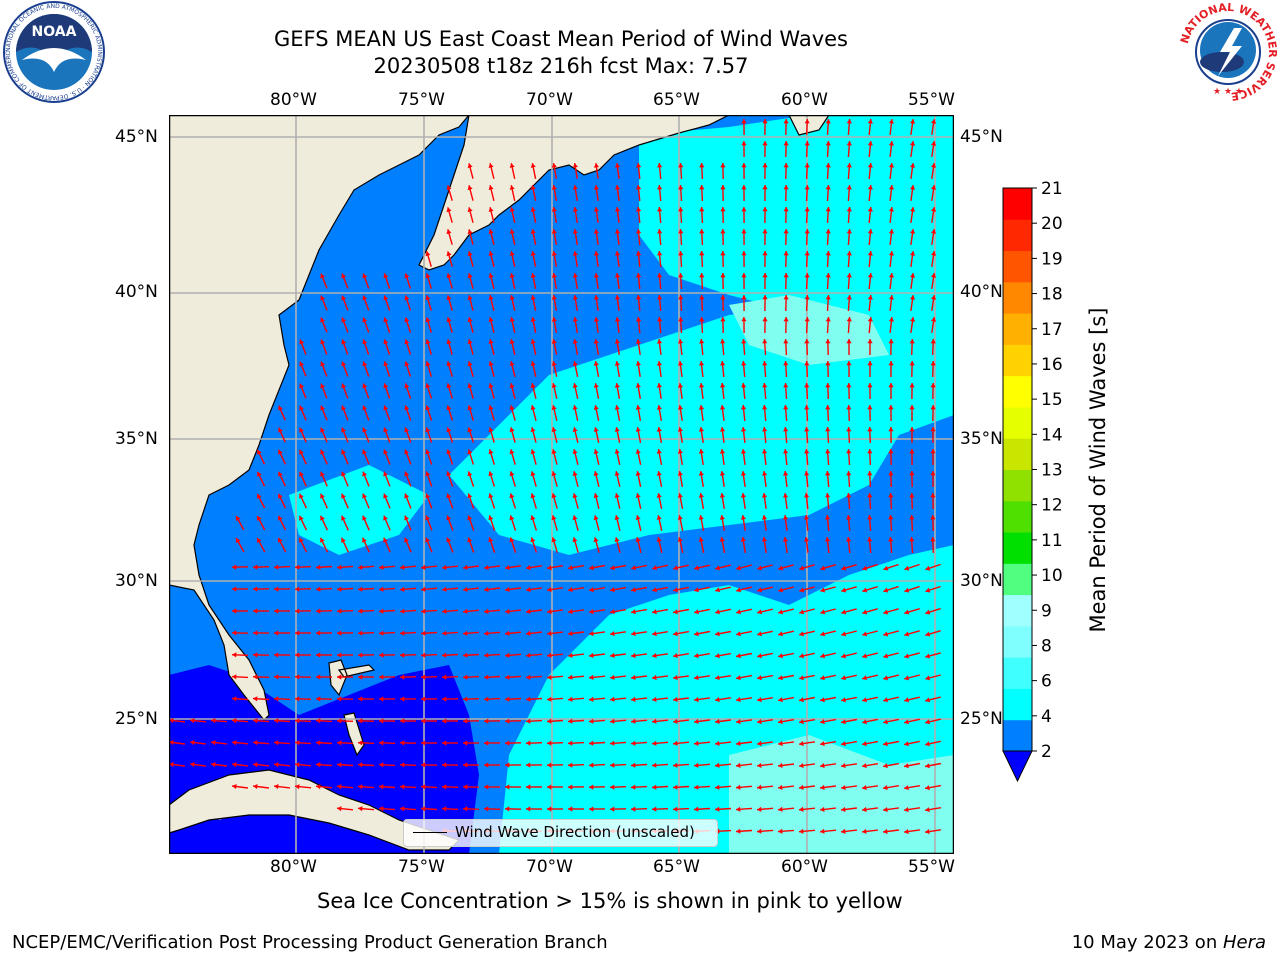  I want to click on lon-label-bottom: 80°W, so click(293, 867).